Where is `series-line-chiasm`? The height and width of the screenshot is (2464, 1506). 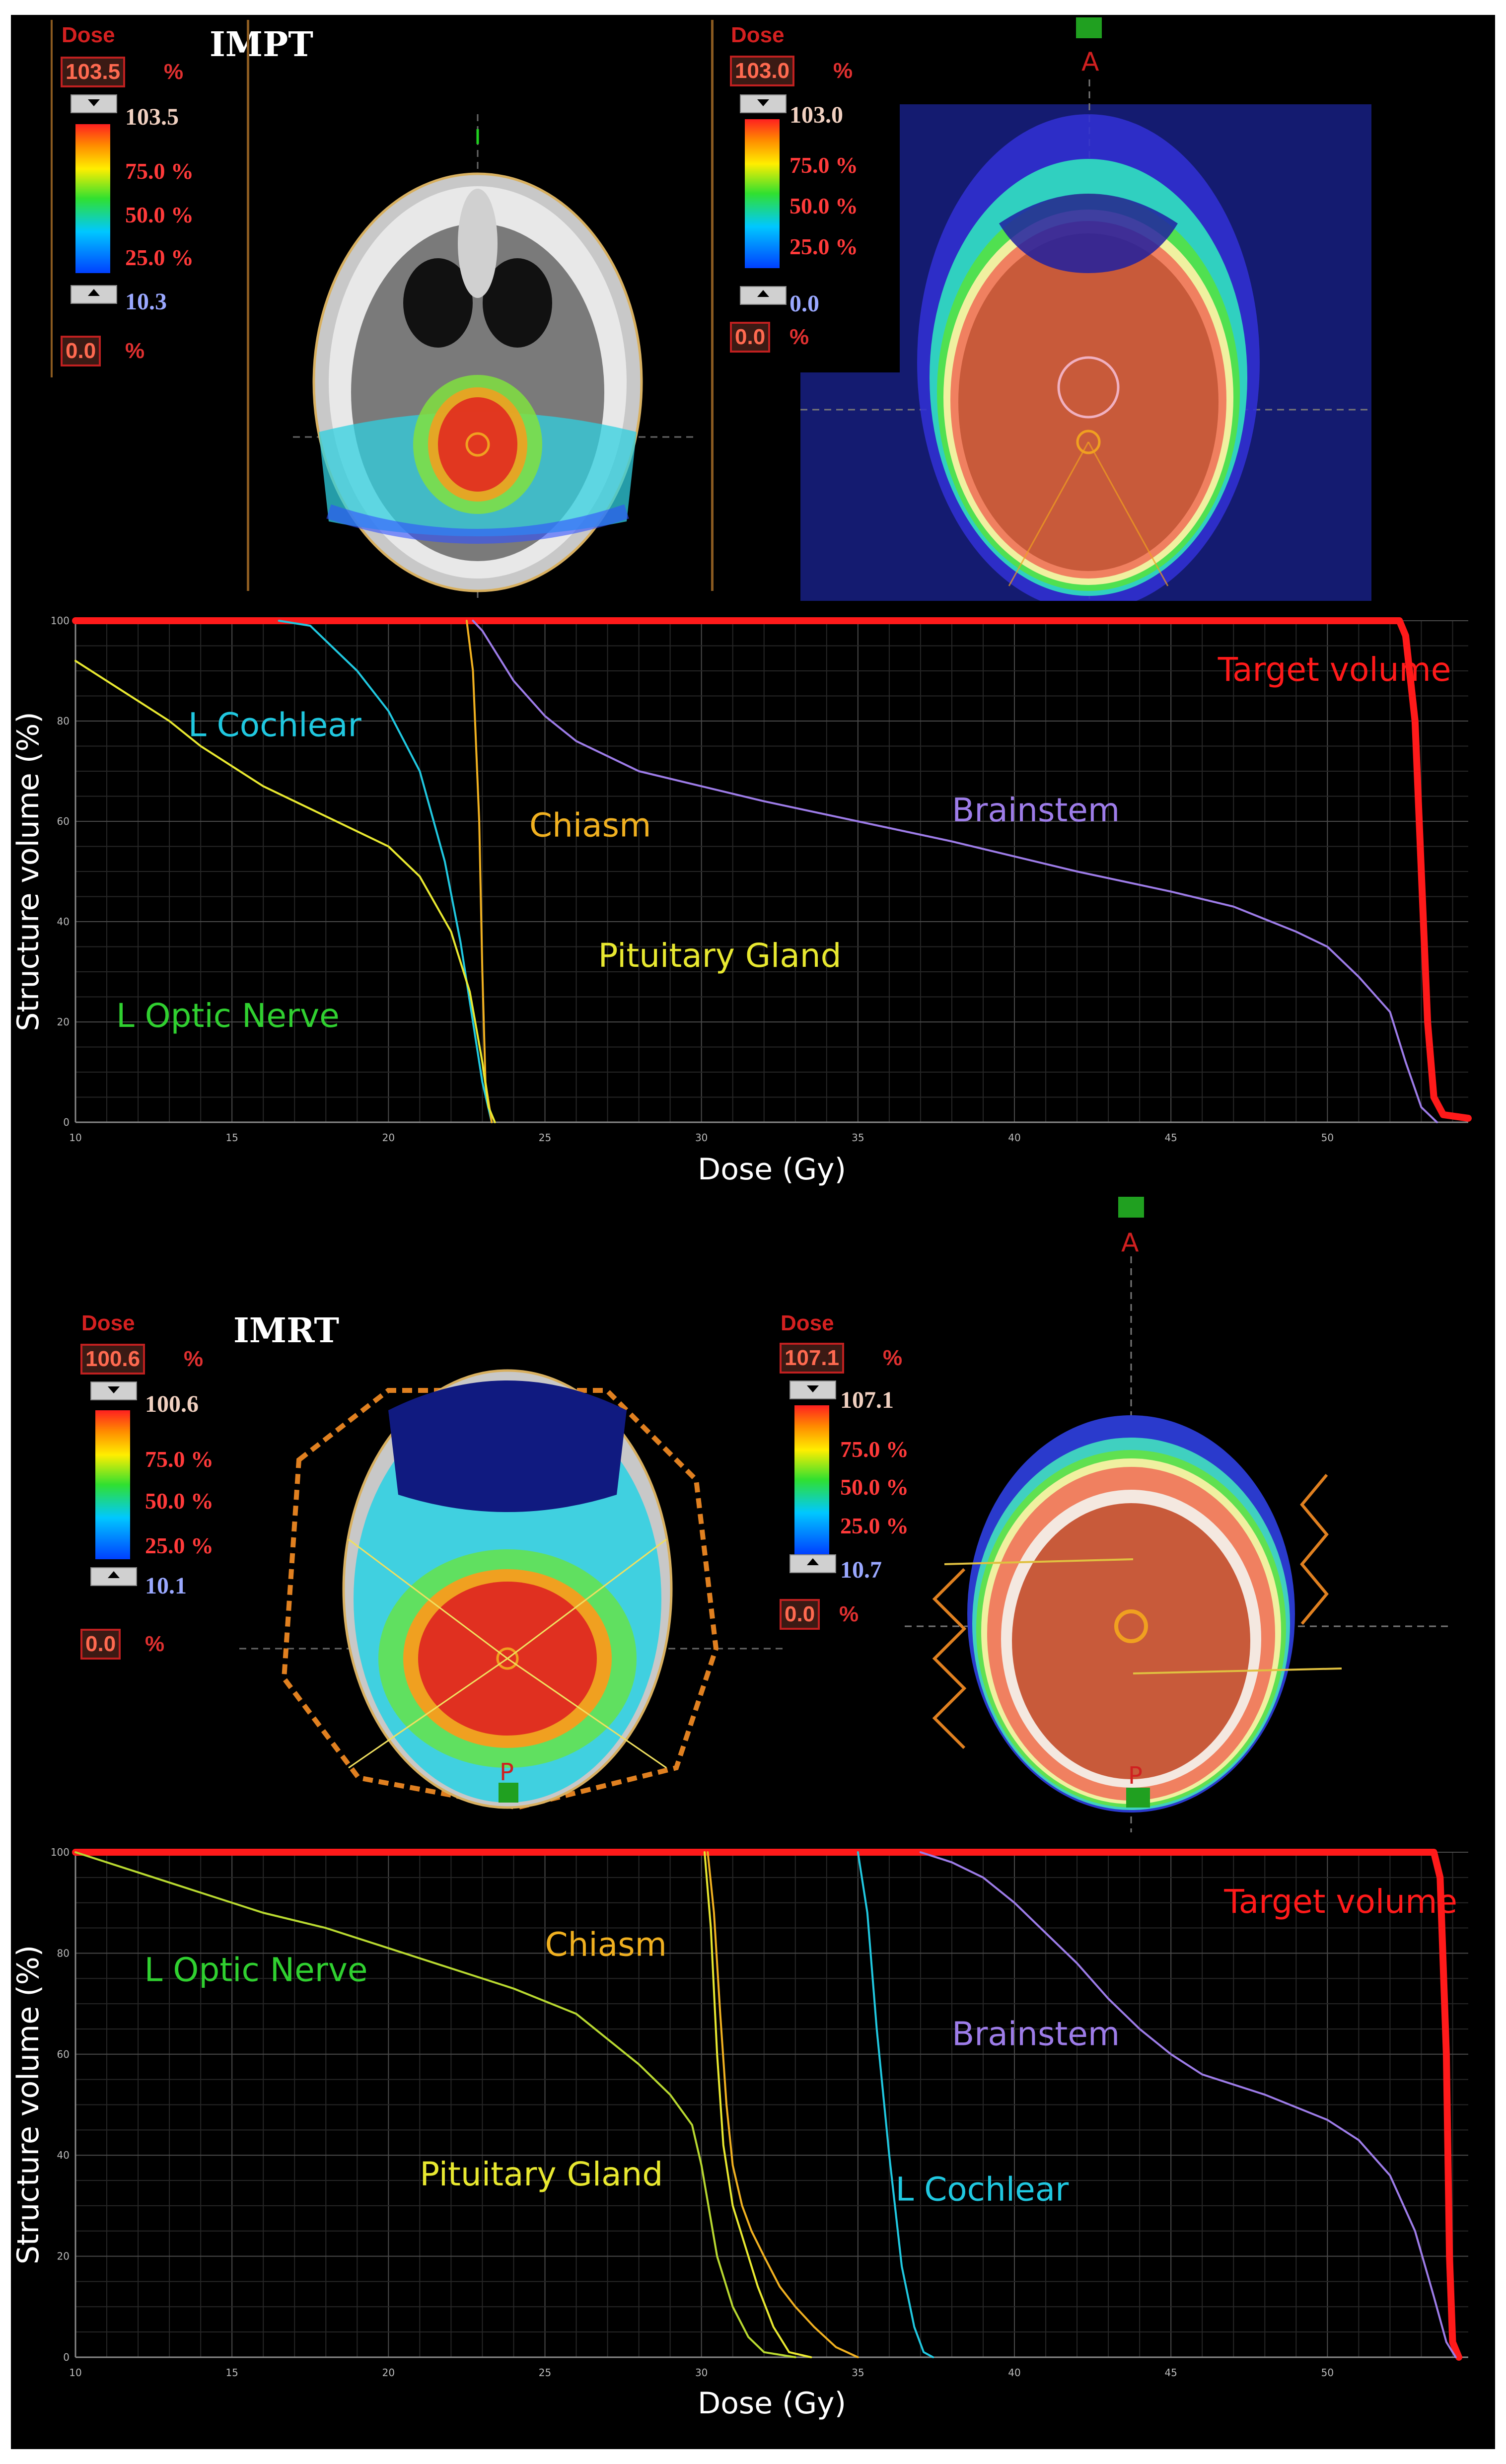
series-line-chiasm is located at coordinates (783, 2104).